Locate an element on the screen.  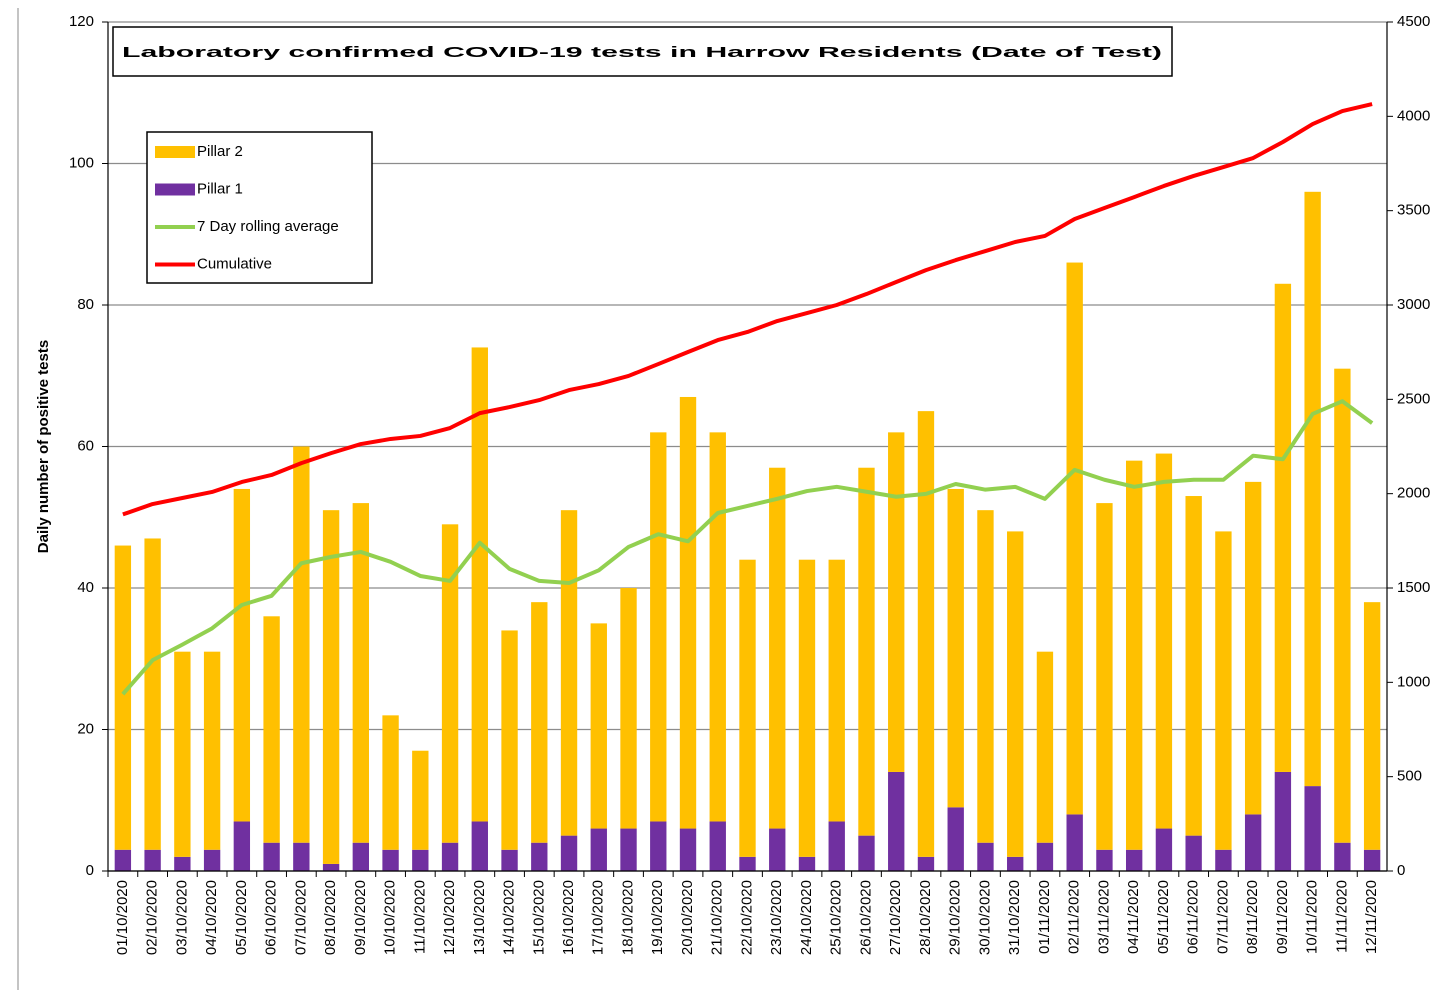
x-tick-label: 26/10/2020 is located at coordinates (865, 917).